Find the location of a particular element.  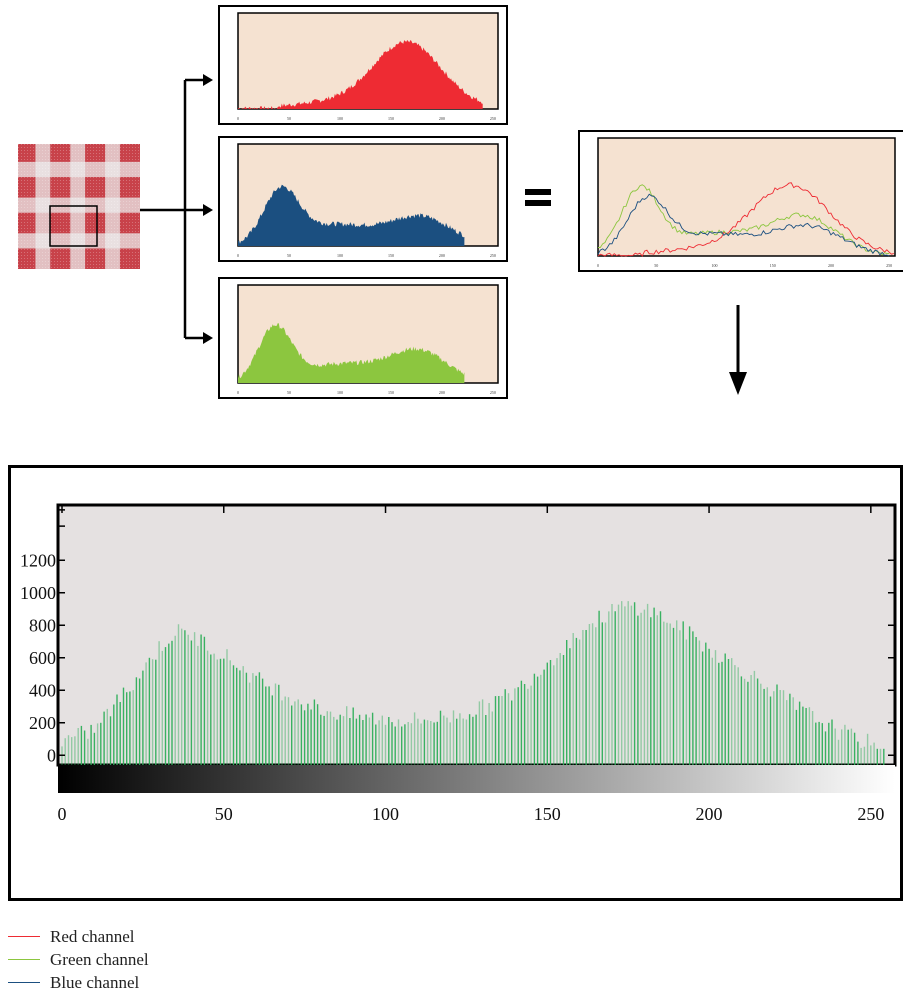

mini-combined-x-tick-label: 100 is located at coordinates (714, 265).